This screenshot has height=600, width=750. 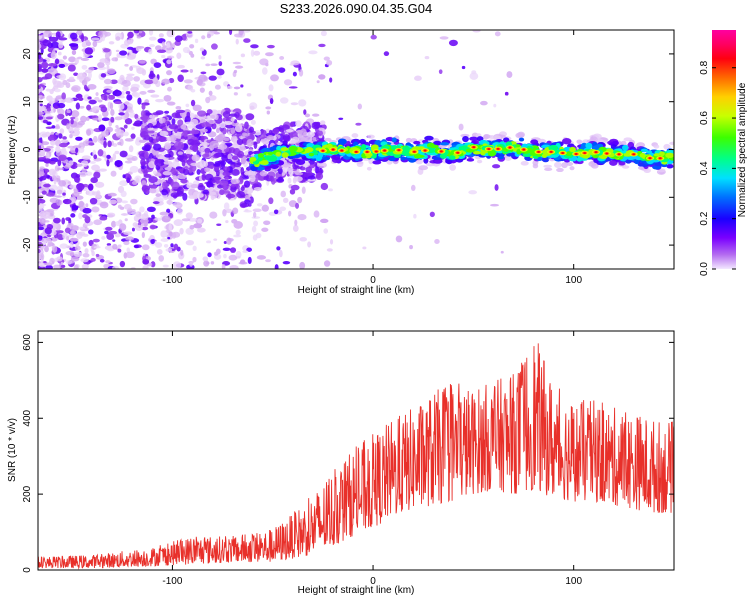 I want to click on snr-x-axis-label: Height of straight line (km), so click(x=356, y=590).